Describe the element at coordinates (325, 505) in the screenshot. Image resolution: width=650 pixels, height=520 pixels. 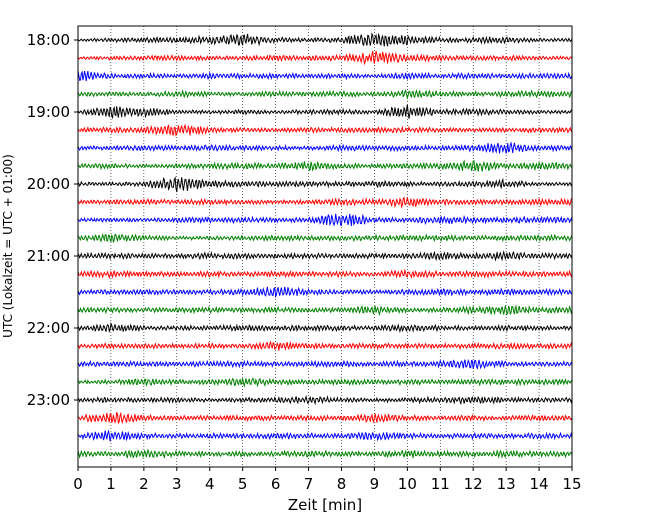
I see `x-axis-label: Zeit [min]` at that location.